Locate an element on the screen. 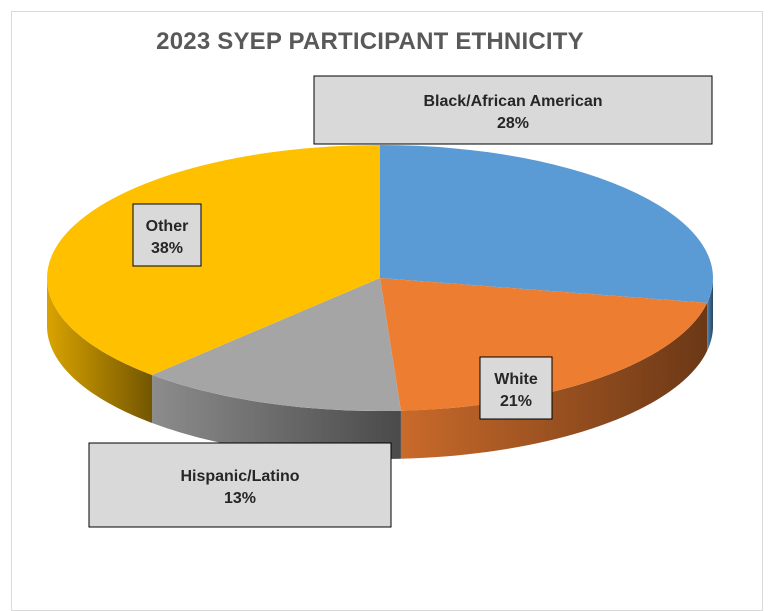  data-label-other: Other 38% is located at coordinates (167, 235).